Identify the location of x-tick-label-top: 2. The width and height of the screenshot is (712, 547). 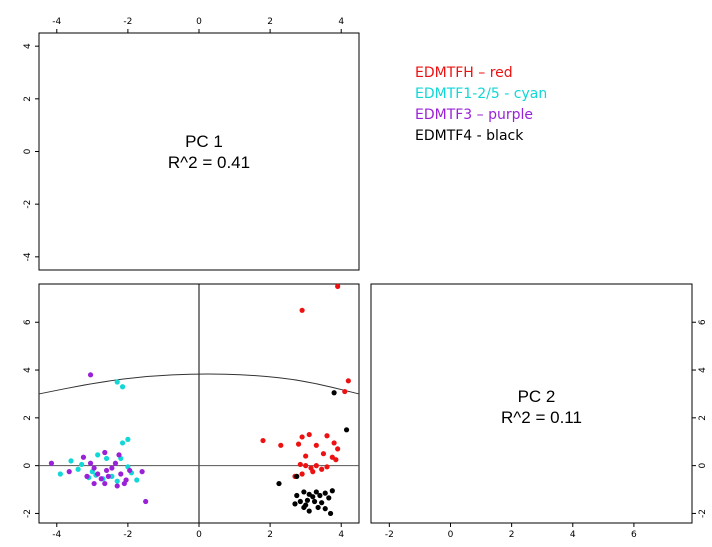
(270, 22).